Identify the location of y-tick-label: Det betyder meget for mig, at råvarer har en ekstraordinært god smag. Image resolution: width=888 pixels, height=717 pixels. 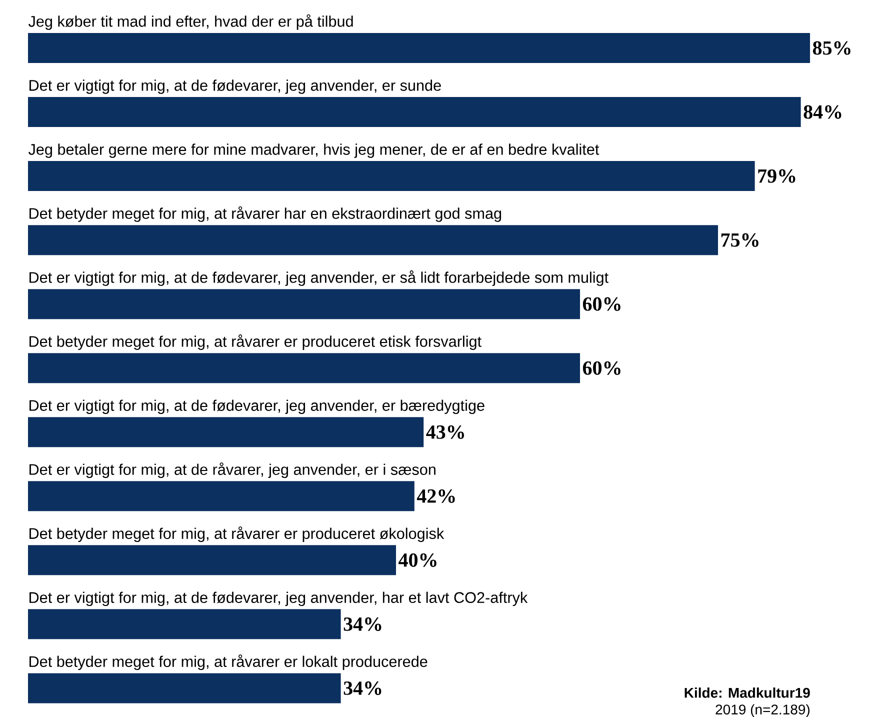
(266, 214).